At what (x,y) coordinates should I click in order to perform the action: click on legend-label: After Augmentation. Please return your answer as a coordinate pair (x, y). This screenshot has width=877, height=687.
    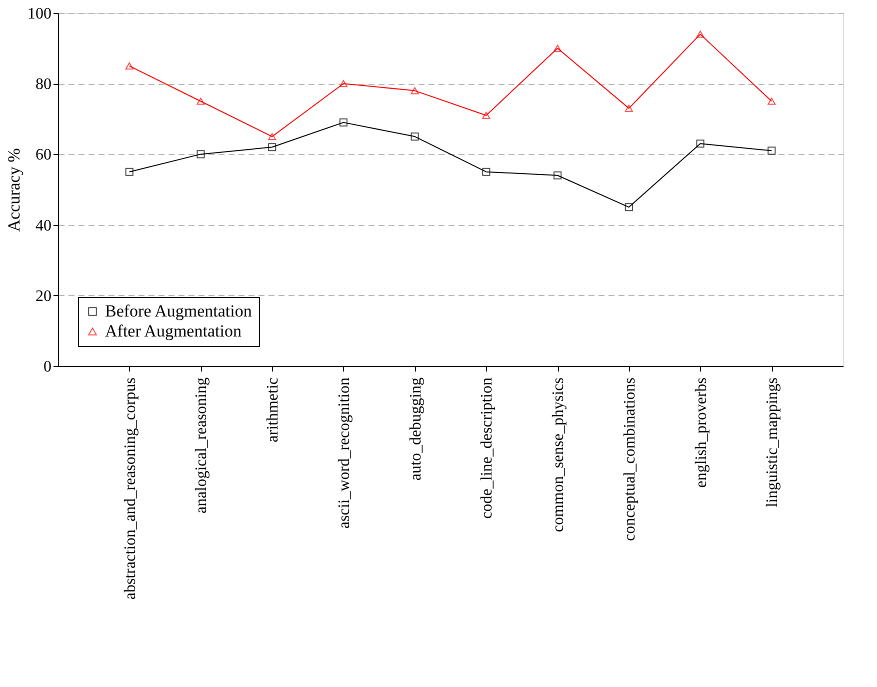
    Looking at the image, I should click on (173, 331).